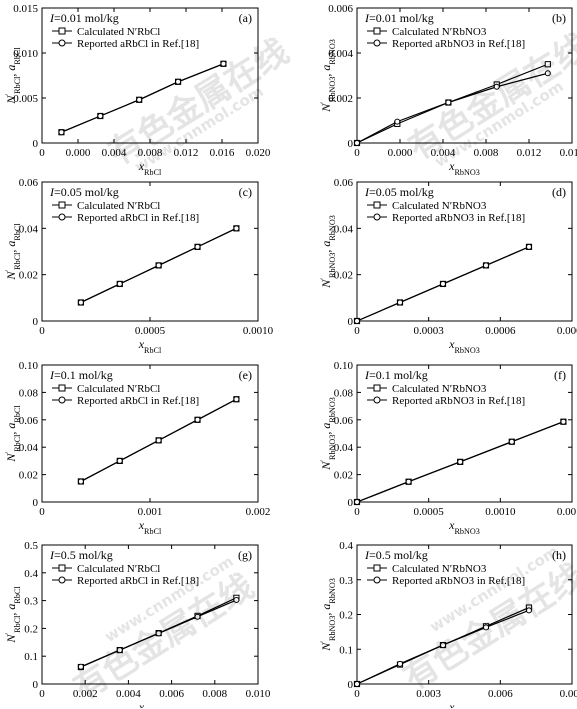 Image resolution: width=577 pixels, height=709 pixels. I want to click on x-tick-label: 0.0010, so click(500, 512).